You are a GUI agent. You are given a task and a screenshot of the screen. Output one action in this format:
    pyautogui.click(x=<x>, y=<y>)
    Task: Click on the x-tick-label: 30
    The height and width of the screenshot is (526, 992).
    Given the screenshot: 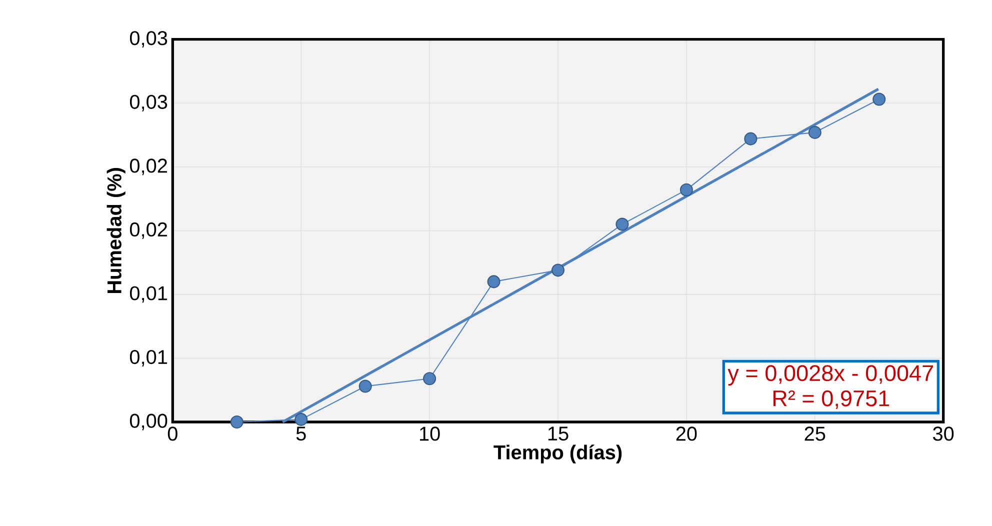 What is the action you would take?
    pyautogui.click(x=943, y=433)
    